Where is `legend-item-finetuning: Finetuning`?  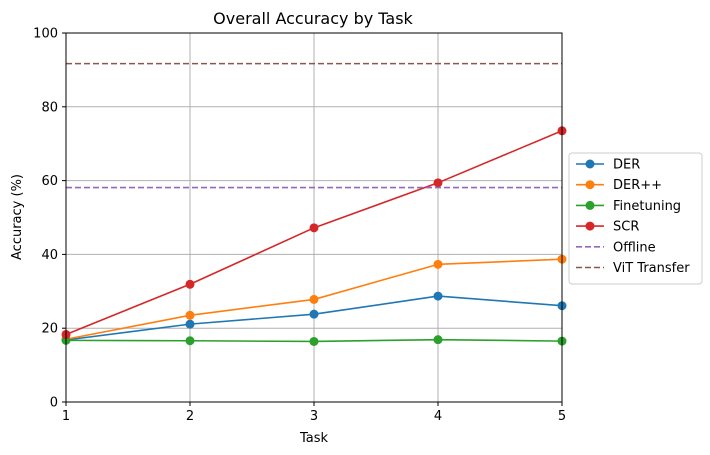 legend-item-finetuning: Finetuning is located at coordinates (628, 206).